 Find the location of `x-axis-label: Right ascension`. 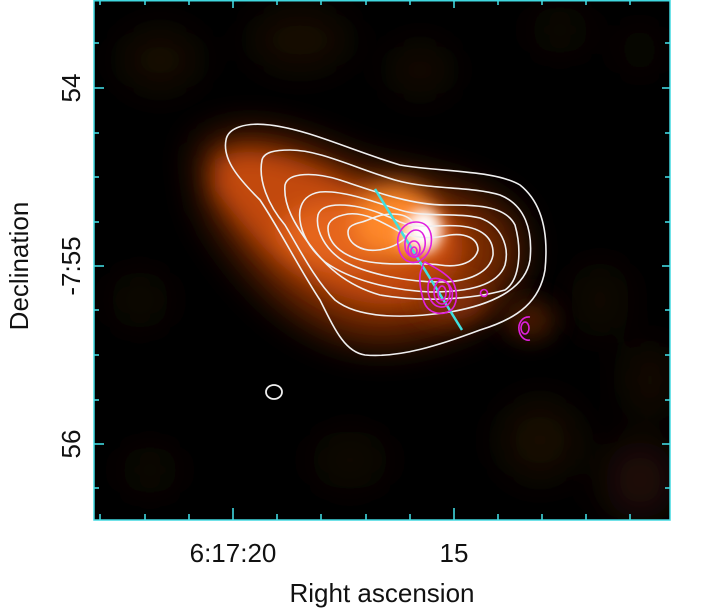

x-axis-label: Right ascension is located at coordinates (382, 593).